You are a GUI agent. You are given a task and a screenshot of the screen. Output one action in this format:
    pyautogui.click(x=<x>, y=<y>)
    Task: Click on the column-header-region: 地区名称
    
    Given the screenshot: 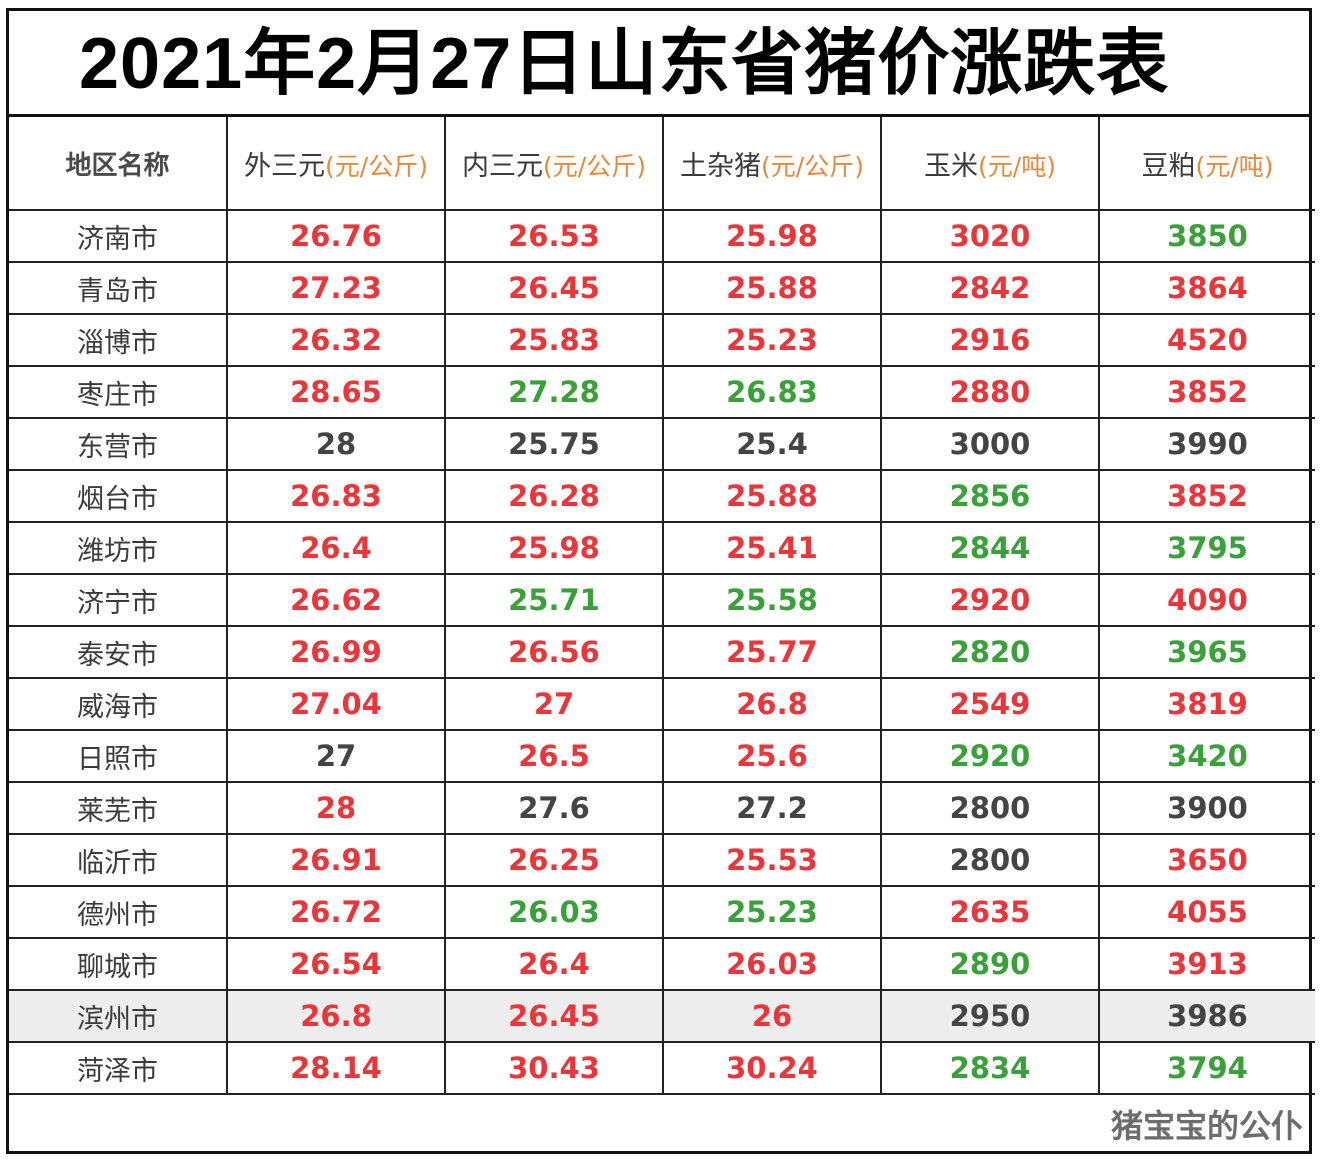 What is the action you would take?
    pyautogui.click(x=118, y=164)
    